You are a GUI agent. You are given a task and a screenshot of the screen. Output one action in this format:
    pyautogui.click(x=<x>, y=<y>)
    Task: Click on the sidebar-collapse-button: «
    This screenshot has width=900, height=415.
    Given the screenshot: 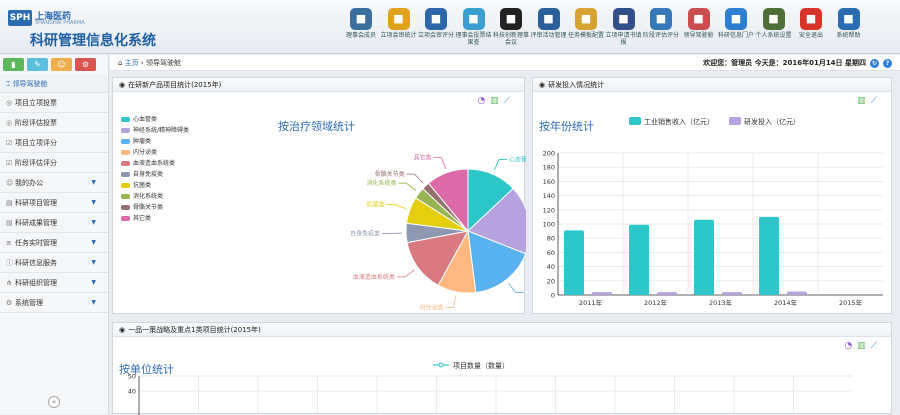 What is the action you would take?
    pyautogui.click(x=54, y=402)
    